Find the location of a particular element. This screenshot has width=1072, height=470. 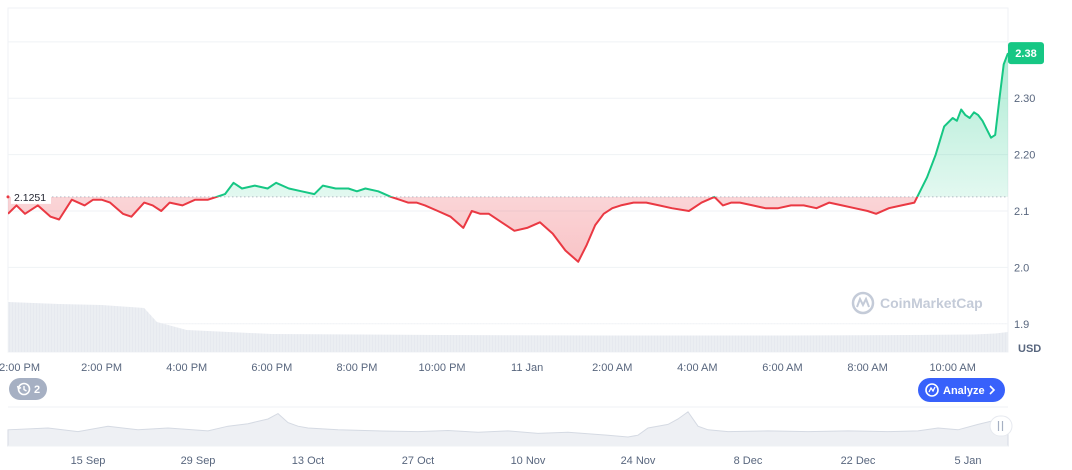

y-tick-label: 2.30 is located at coordinates (1024, 99).